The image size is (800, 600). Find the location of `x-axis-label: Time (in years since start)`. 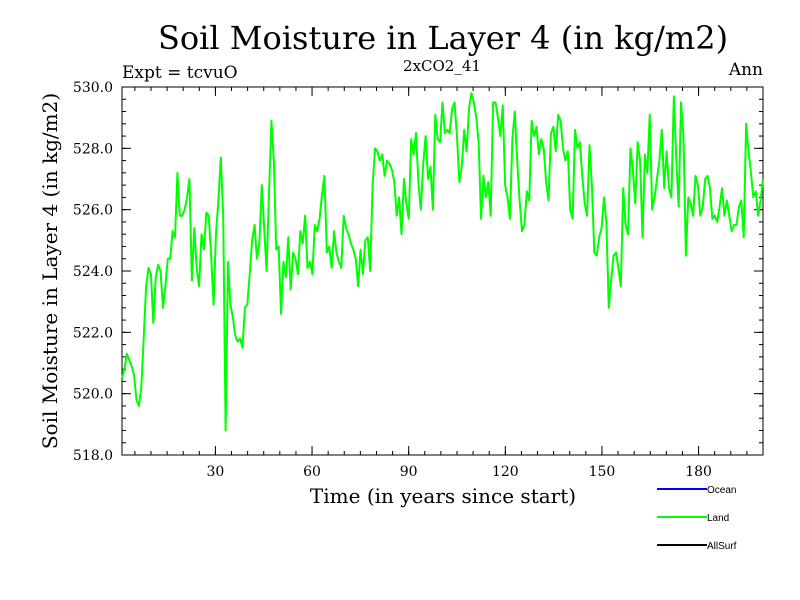

x-axis-label: Time (in years since start) is located at coordinates (443, 496).